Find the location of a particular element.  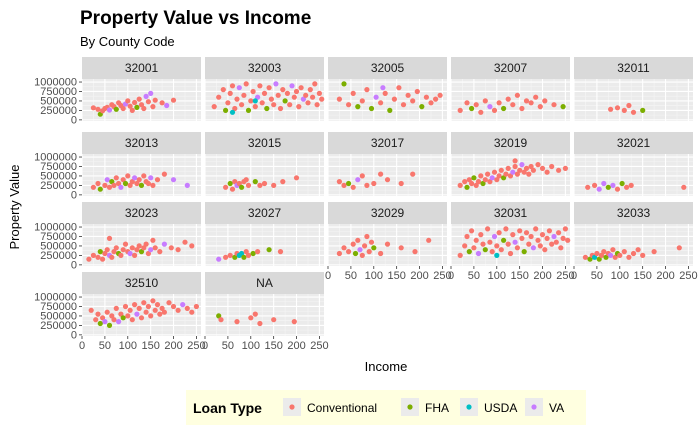

facet-panel: NA 0 50 100 150 200 250 is located at coordinates (265, 312).